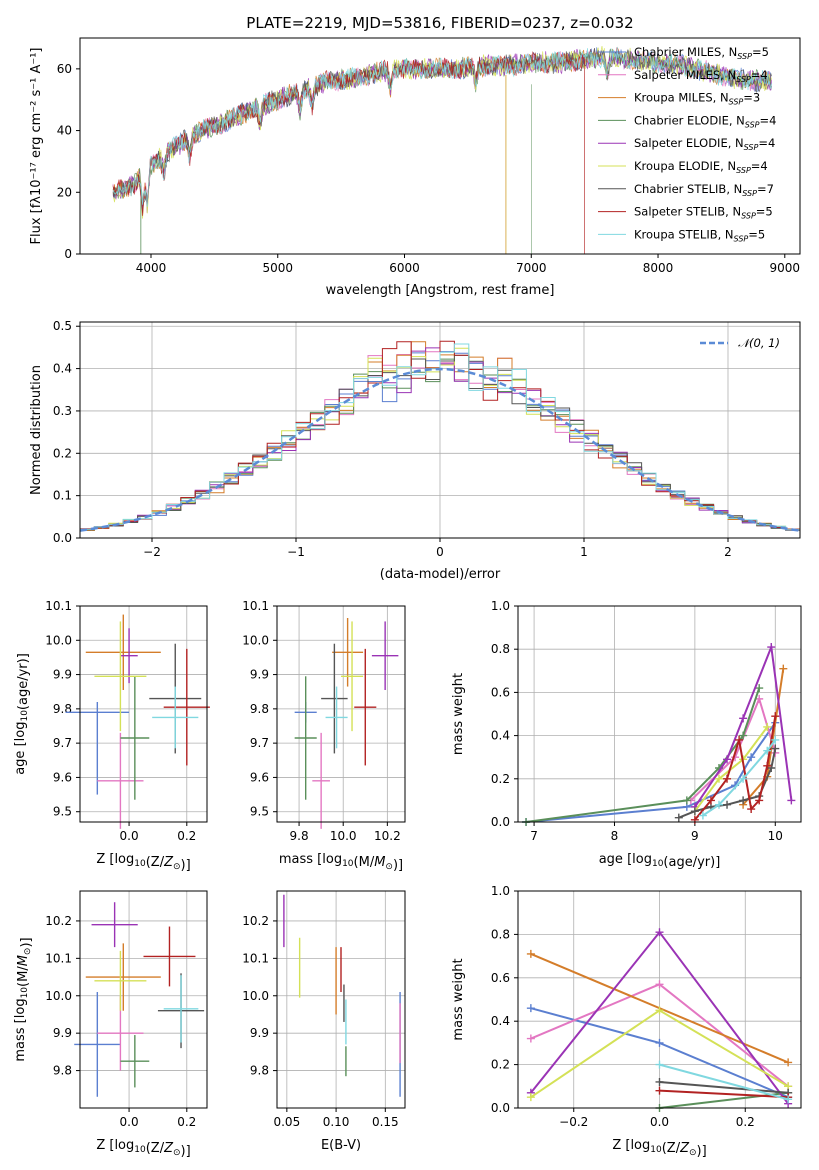 The width and height of the screenshot is (819, 1170). Describe the element at coordinates (531, 268) in the screenshot. I see `x-tick-label: 7000` at that location.